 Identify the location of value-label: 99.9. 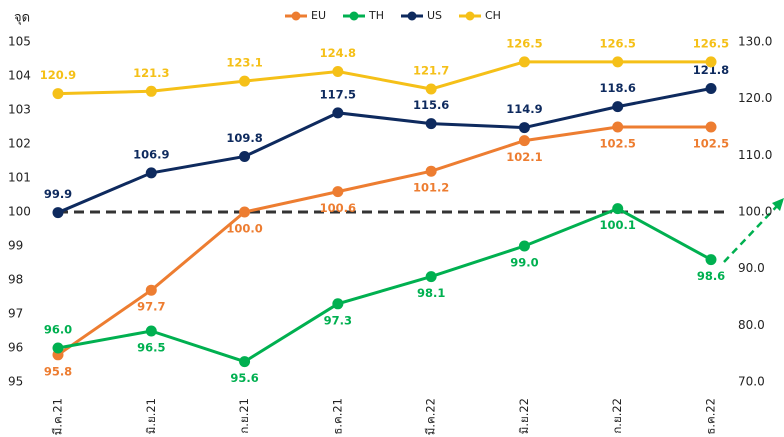
(58, 194).